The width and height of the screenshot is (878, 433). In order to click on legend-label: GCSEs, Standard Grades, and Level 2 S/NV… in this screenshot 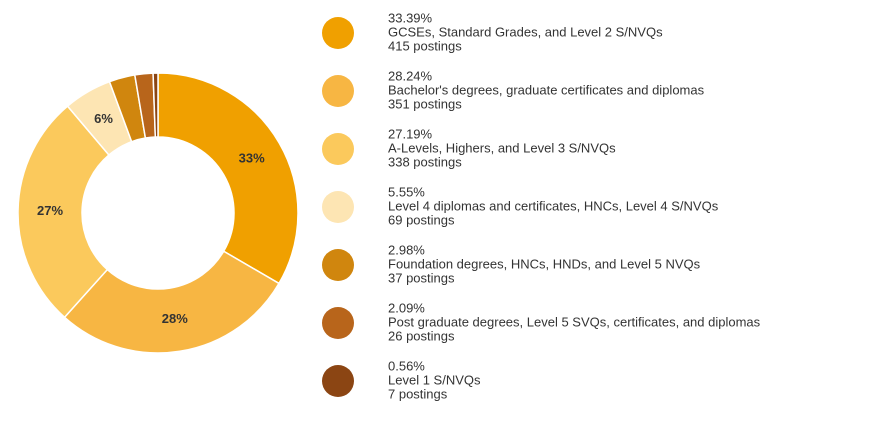, I will do `click(525, 31)`.